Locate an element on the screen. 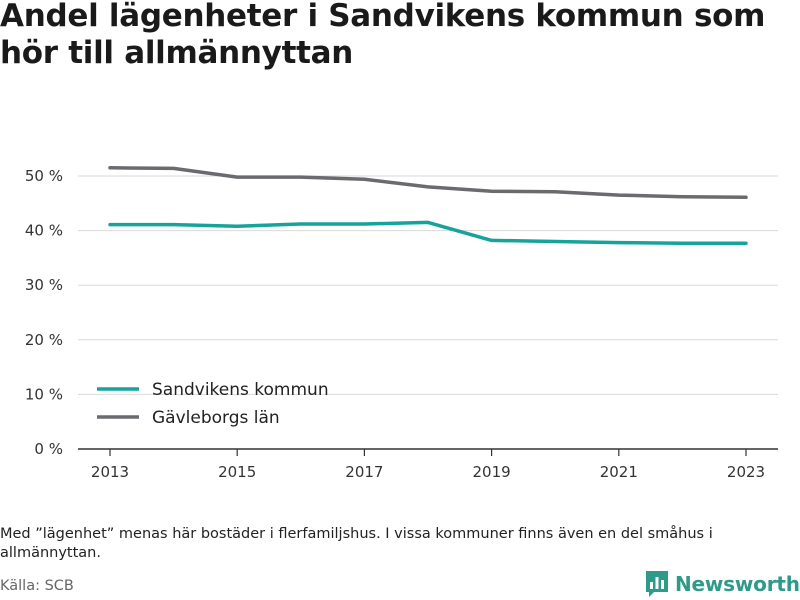 This screenshot has width=800, height=600. brand-name: Newsworthy is located at coordinates (737, 584).